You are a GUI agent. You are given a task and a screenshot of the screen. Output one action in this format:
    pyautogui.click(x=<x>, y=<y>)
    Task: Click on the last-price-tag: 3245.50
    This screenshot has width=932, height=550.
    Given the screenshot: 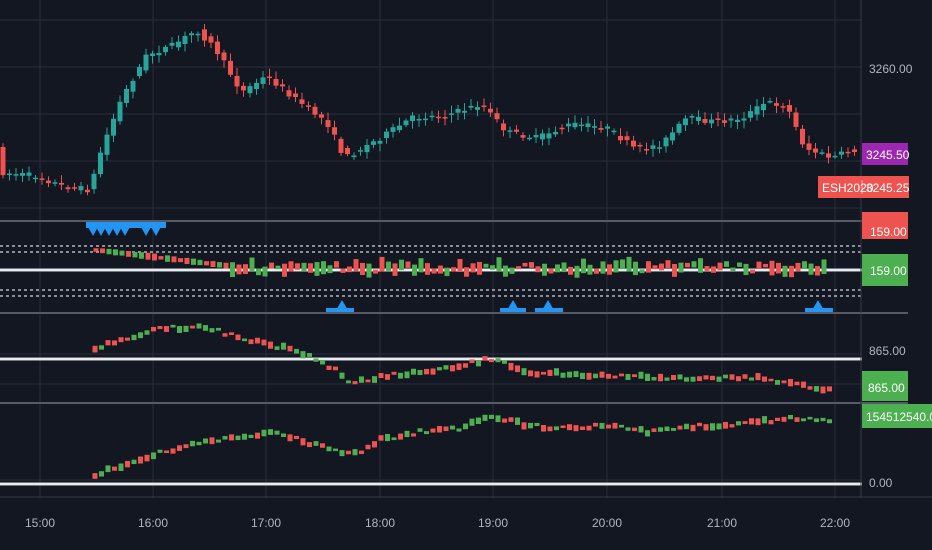 What is the action you would take?
    pyautogui.click(x=886, y=154)
    